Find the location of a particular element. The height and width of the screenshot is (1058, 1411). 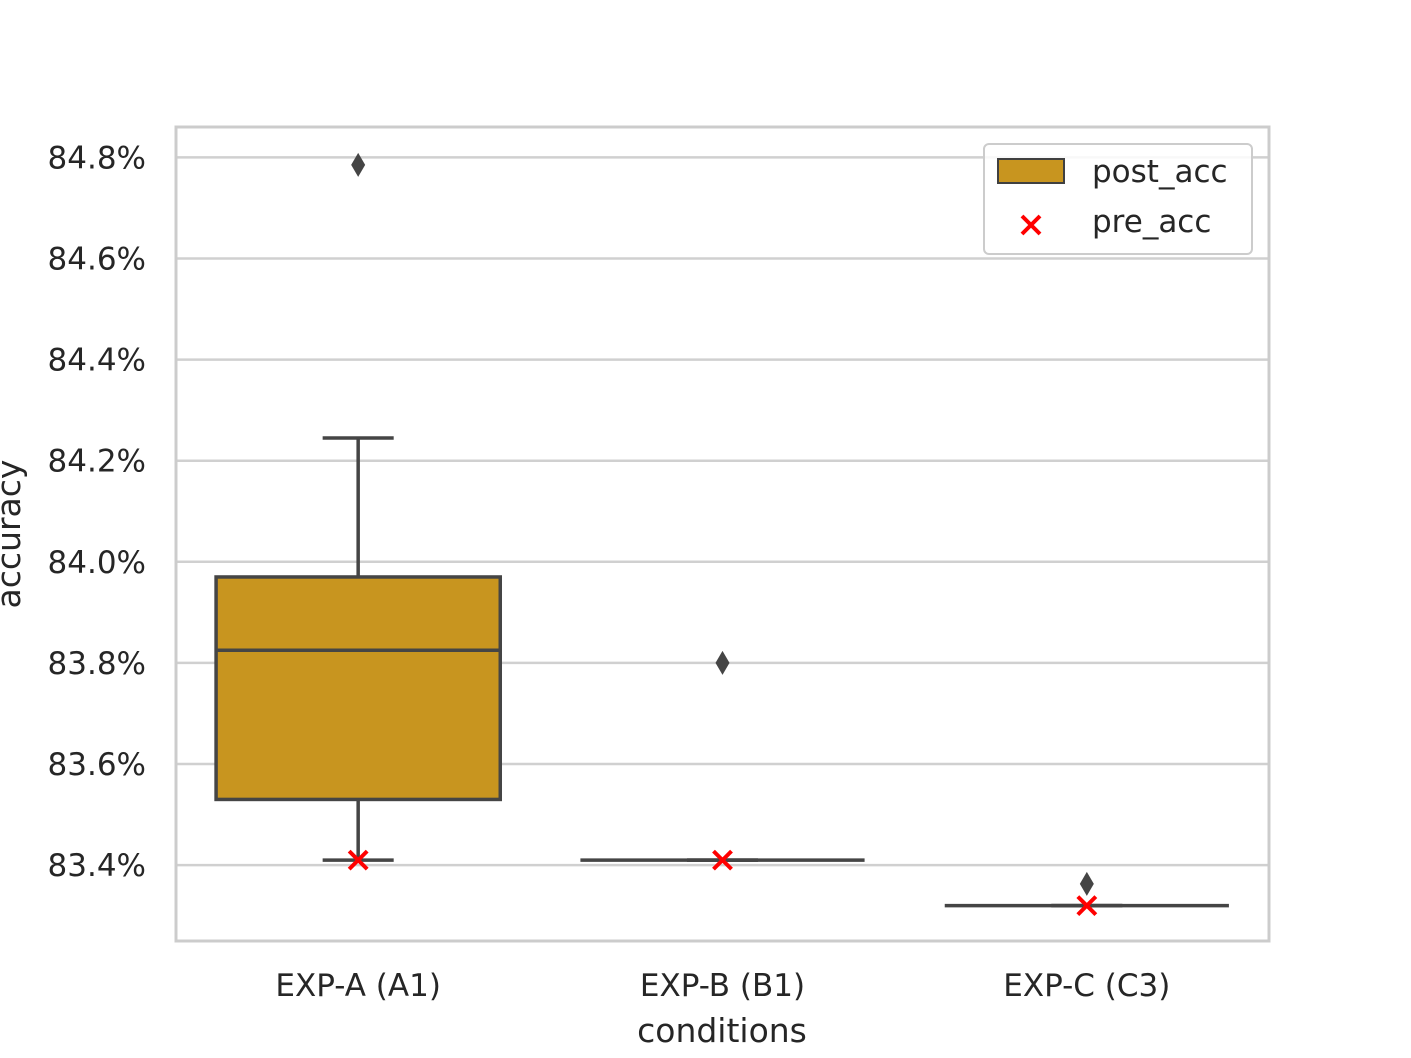

x-tick-label: EXP-A (A1) is located at coordinates (358, 986).